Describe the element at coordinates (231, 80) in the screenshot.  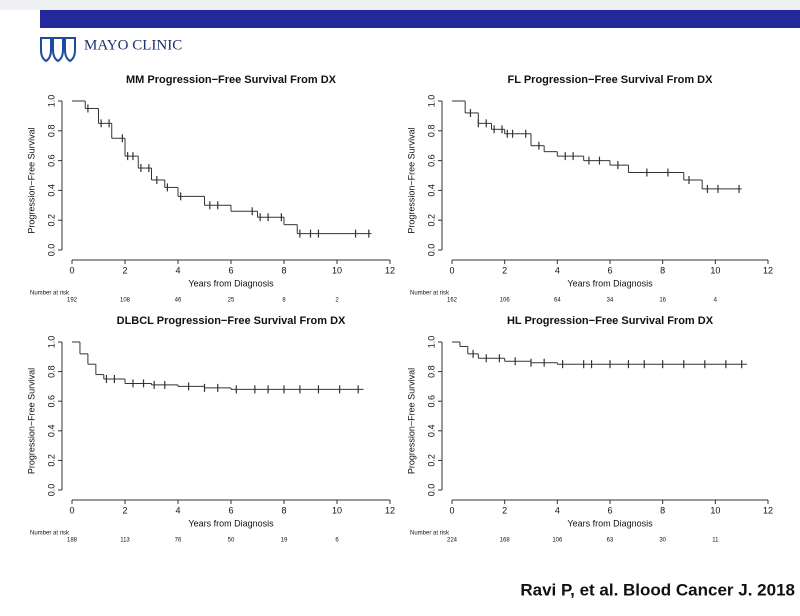
I see `chart-title: MM Progression−Free Survival From DX` at that location.